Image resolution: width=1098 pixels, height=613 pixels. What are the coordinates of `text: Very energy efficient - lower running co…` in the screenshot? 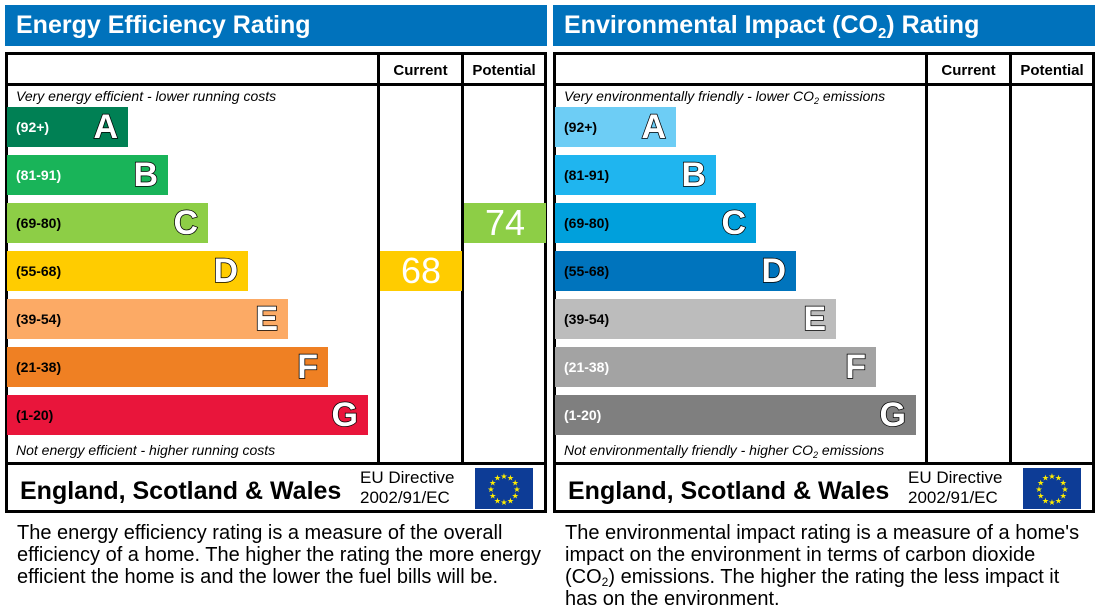 It's located at (146, 96).